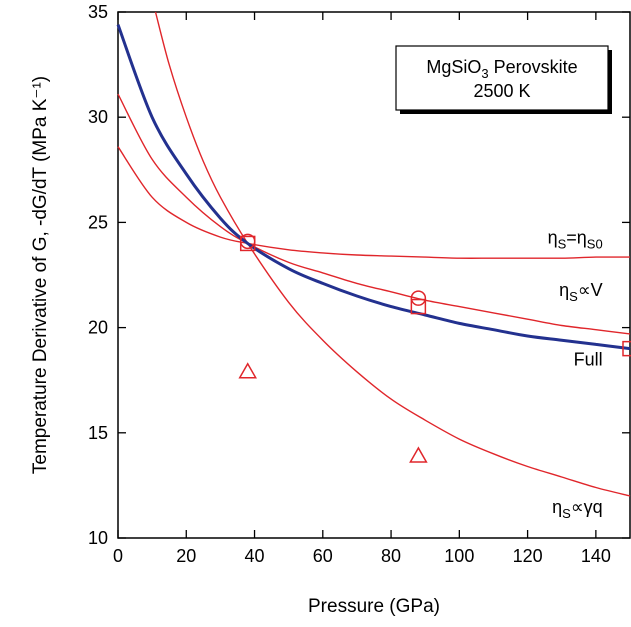 The height and width of the screenshot is (627, 631). Describe the element at coordinates (374, 202) in the screenshot. I see `series-line-eta-s0` at that location.